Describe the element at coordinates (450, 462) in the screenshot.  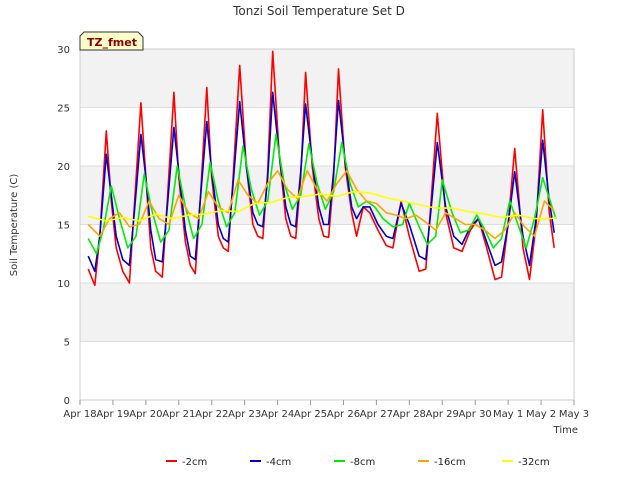
I see `legend-label: -16cm` at that location.